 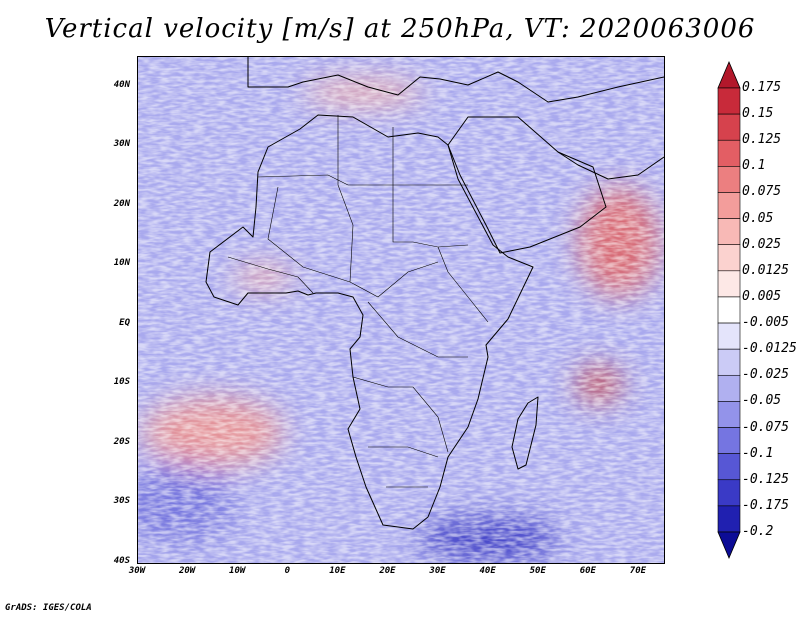 I want to click on colorbar-max-arrow, so click(x=729, y=74).